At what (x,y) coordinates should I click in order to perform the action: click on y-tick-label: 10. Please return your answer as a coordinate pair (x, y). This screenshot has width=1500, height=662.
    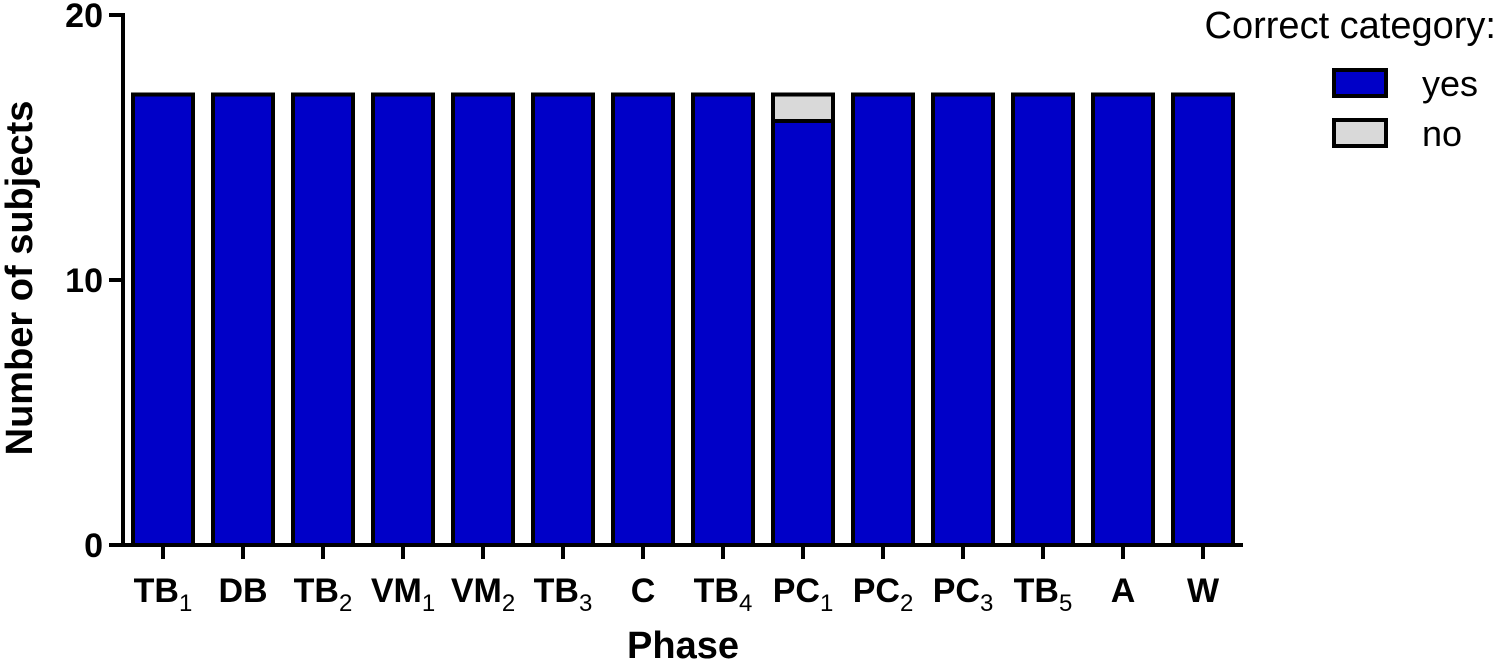
    Looking at the image, I should click on (84, 281).